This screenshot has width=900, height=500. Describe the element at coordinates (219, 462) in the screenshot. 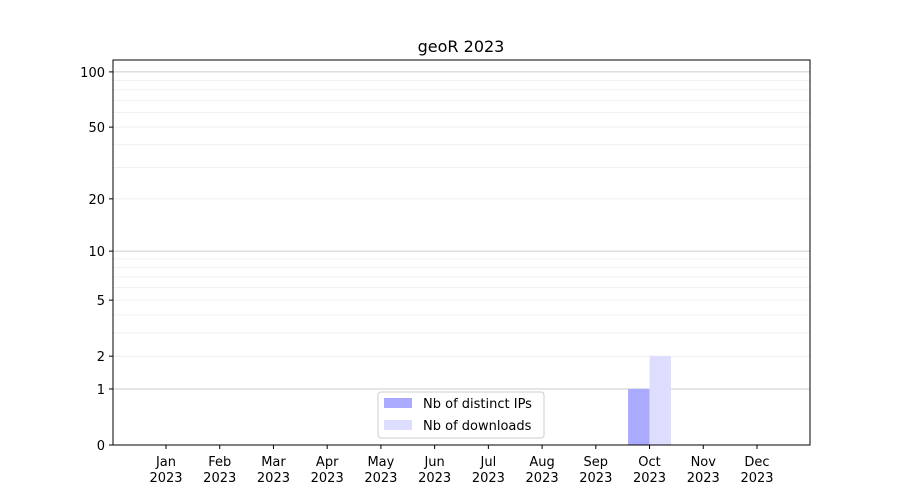

I see `x-tick-label-line: Feb` at that location.